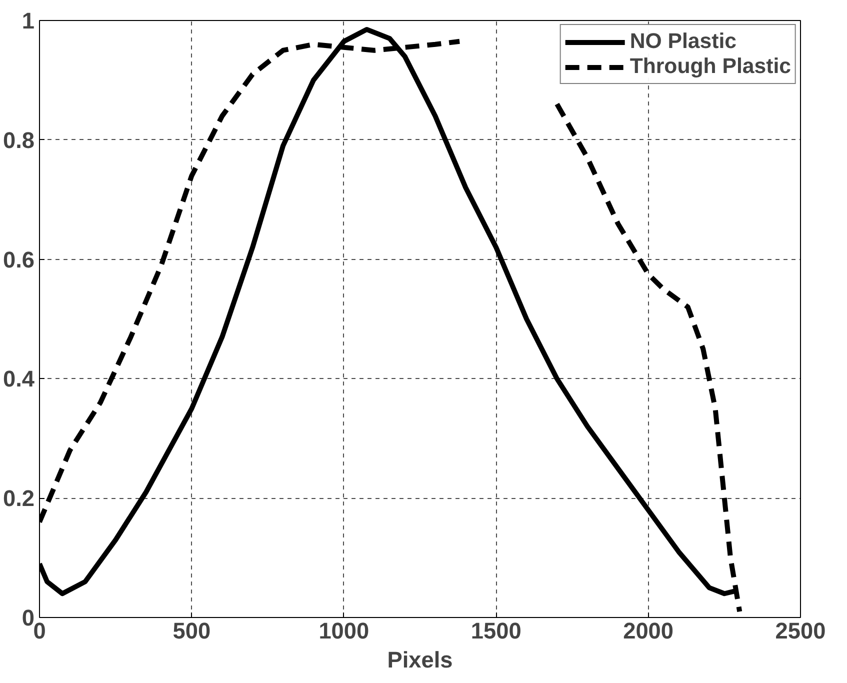 This screenshot has height=683, width=847. Describe the element at coordinates (710, 66) in the screenshot. I see `legend-label: Through Plastic` at that location.